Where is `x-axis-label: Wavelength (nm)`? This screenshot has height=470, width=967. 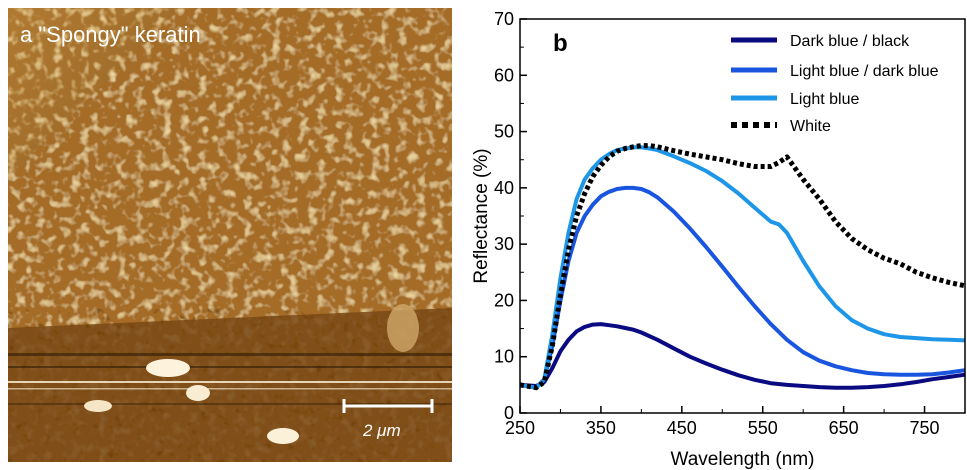
x-axis-label: Wavelength (nm) is located at coordinates (743, 459).